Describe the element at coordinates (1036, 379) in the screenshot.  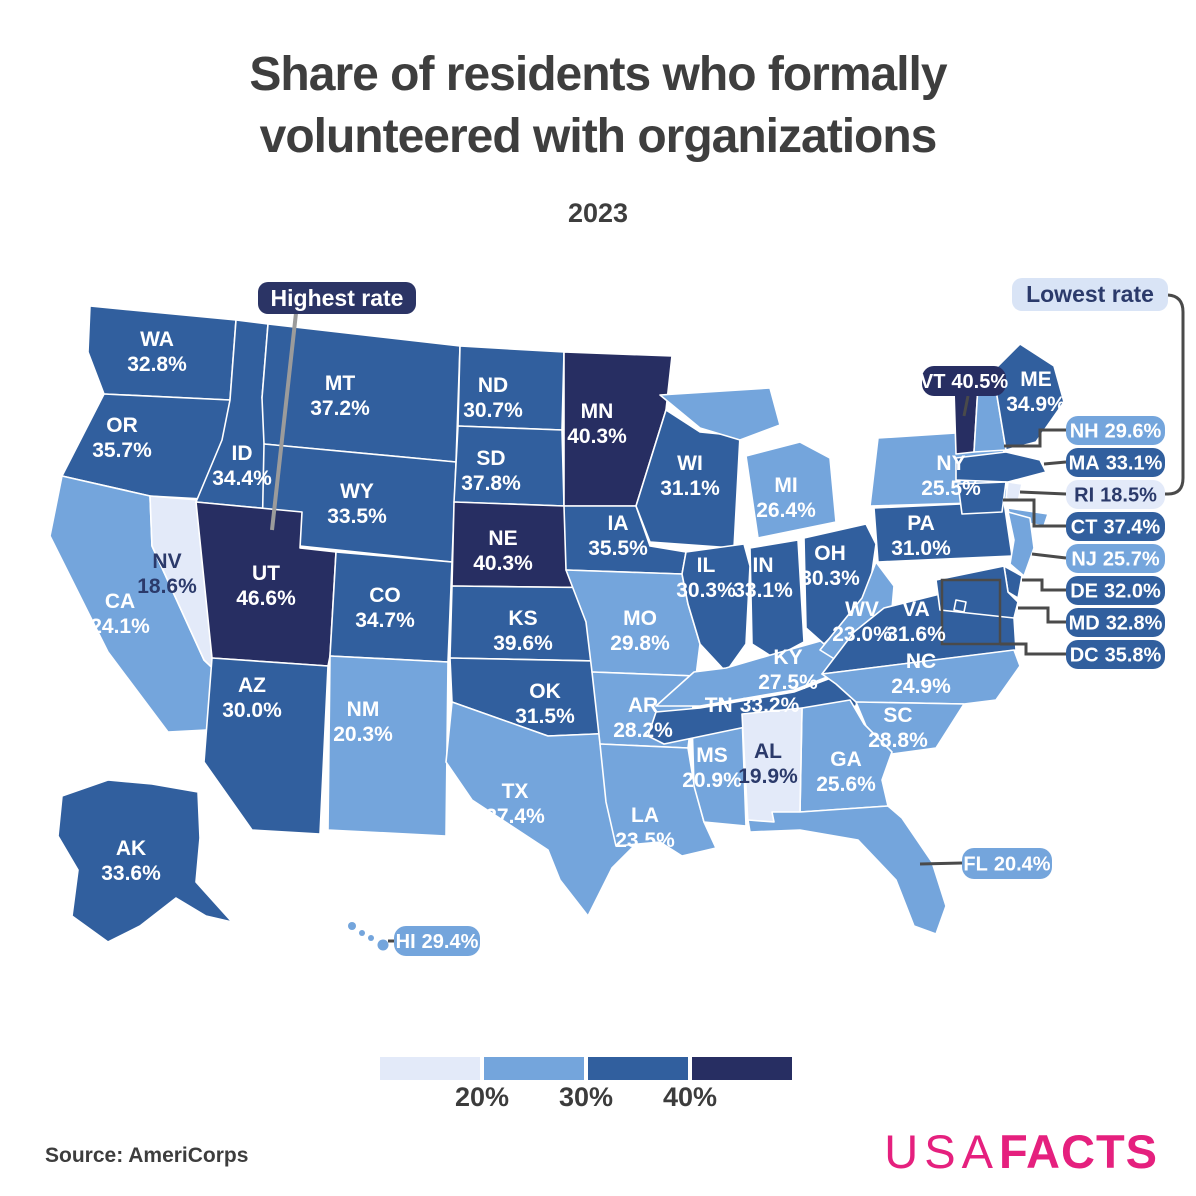
I see `state-abbr-ME: ME` at that location.